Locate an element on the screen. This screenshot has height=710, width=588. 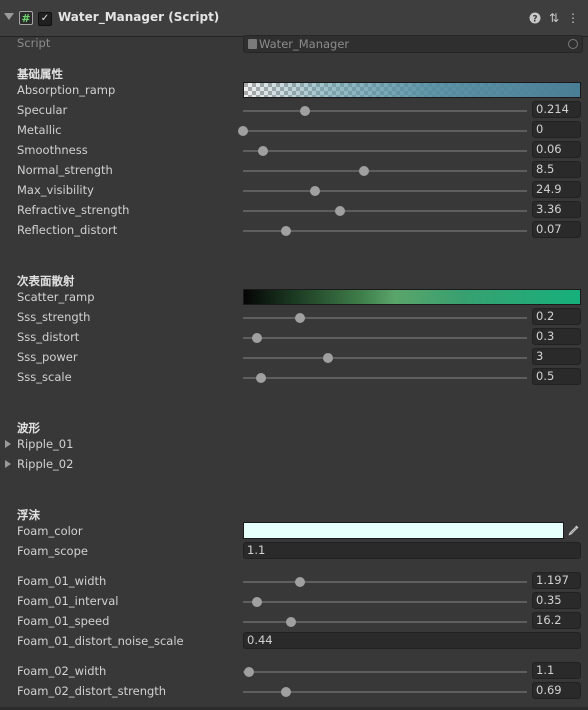
scatter-ramp-gradient is located at coordinates (412, 297).